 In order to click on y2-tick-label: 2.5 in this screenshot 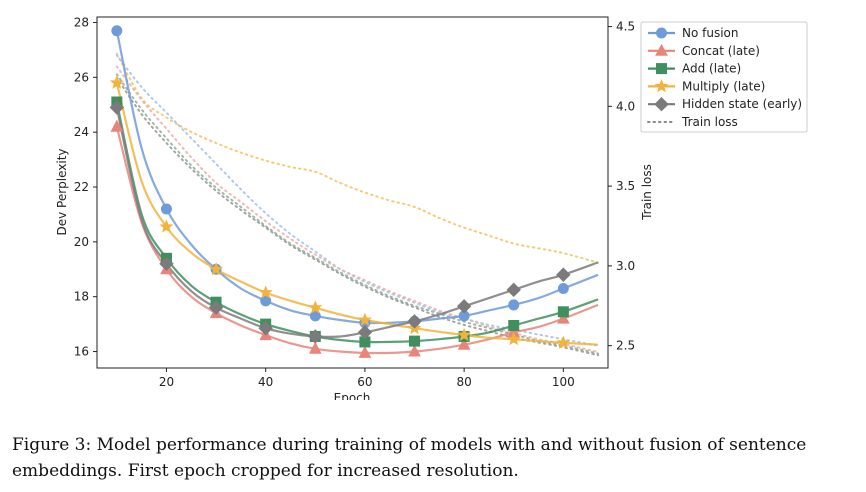, I will do `click(625, 346)`.